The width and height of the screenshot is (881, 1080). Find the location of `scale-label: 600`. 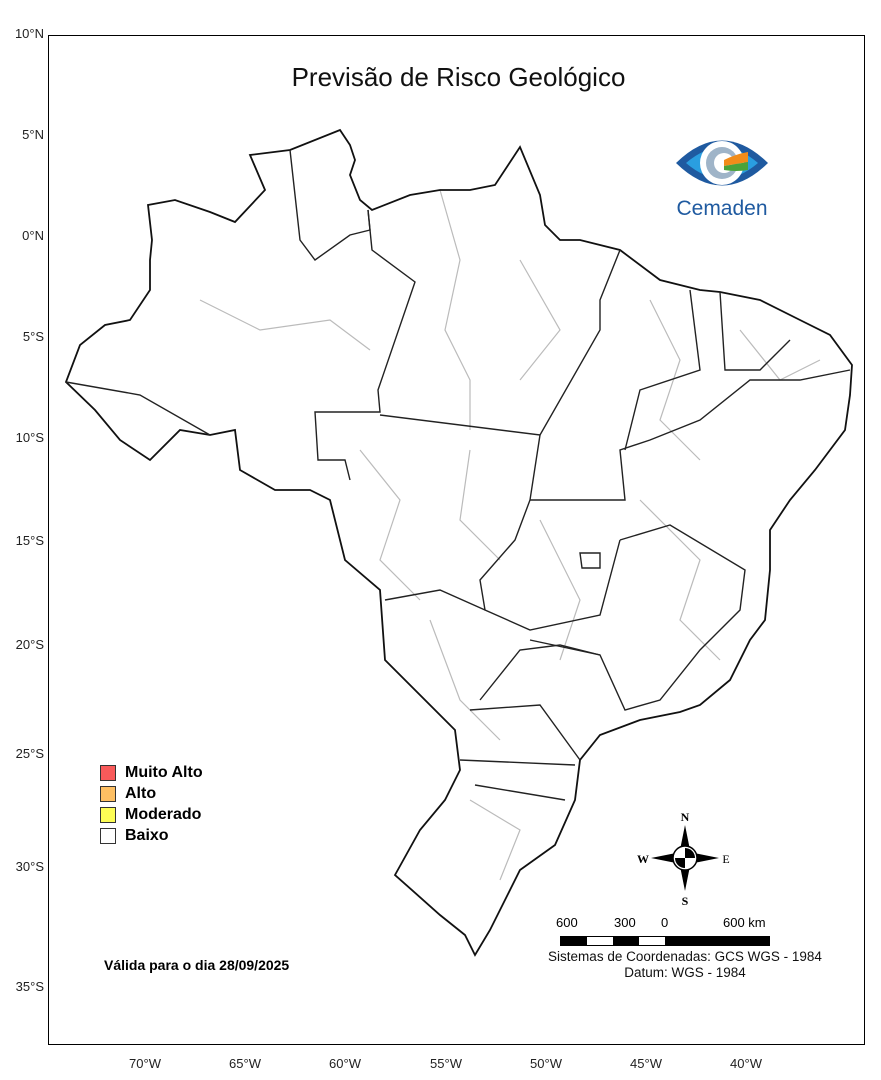

scale-label: 600 is located at coordinates (567, 922).